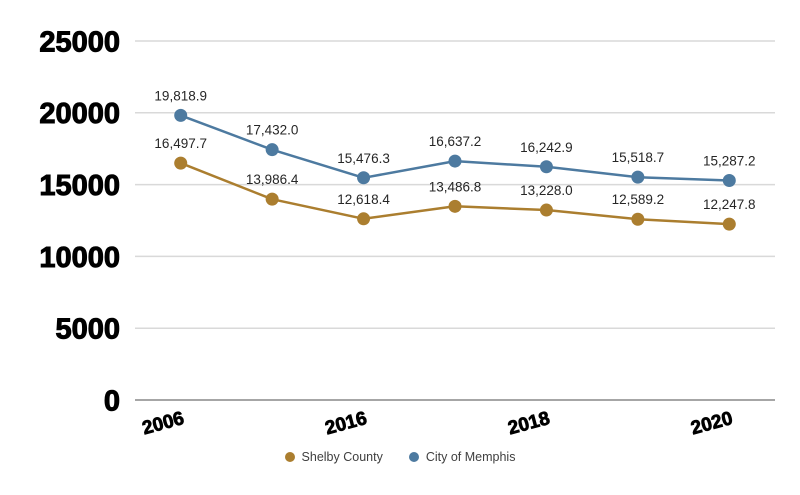 This screenshot has width=800, height=495. I want to click on x-axis-tick-label: 2016, so click(346, 423).